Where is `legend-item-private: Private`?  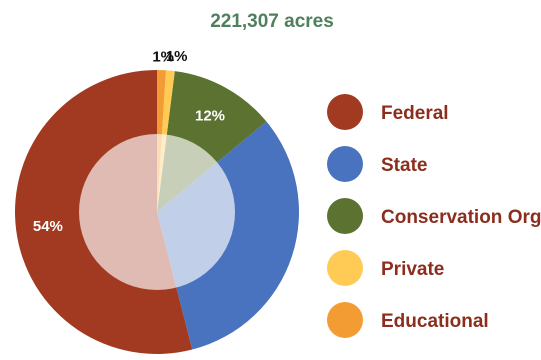 legend-item-private: Private is located at coordinates (385, 268).